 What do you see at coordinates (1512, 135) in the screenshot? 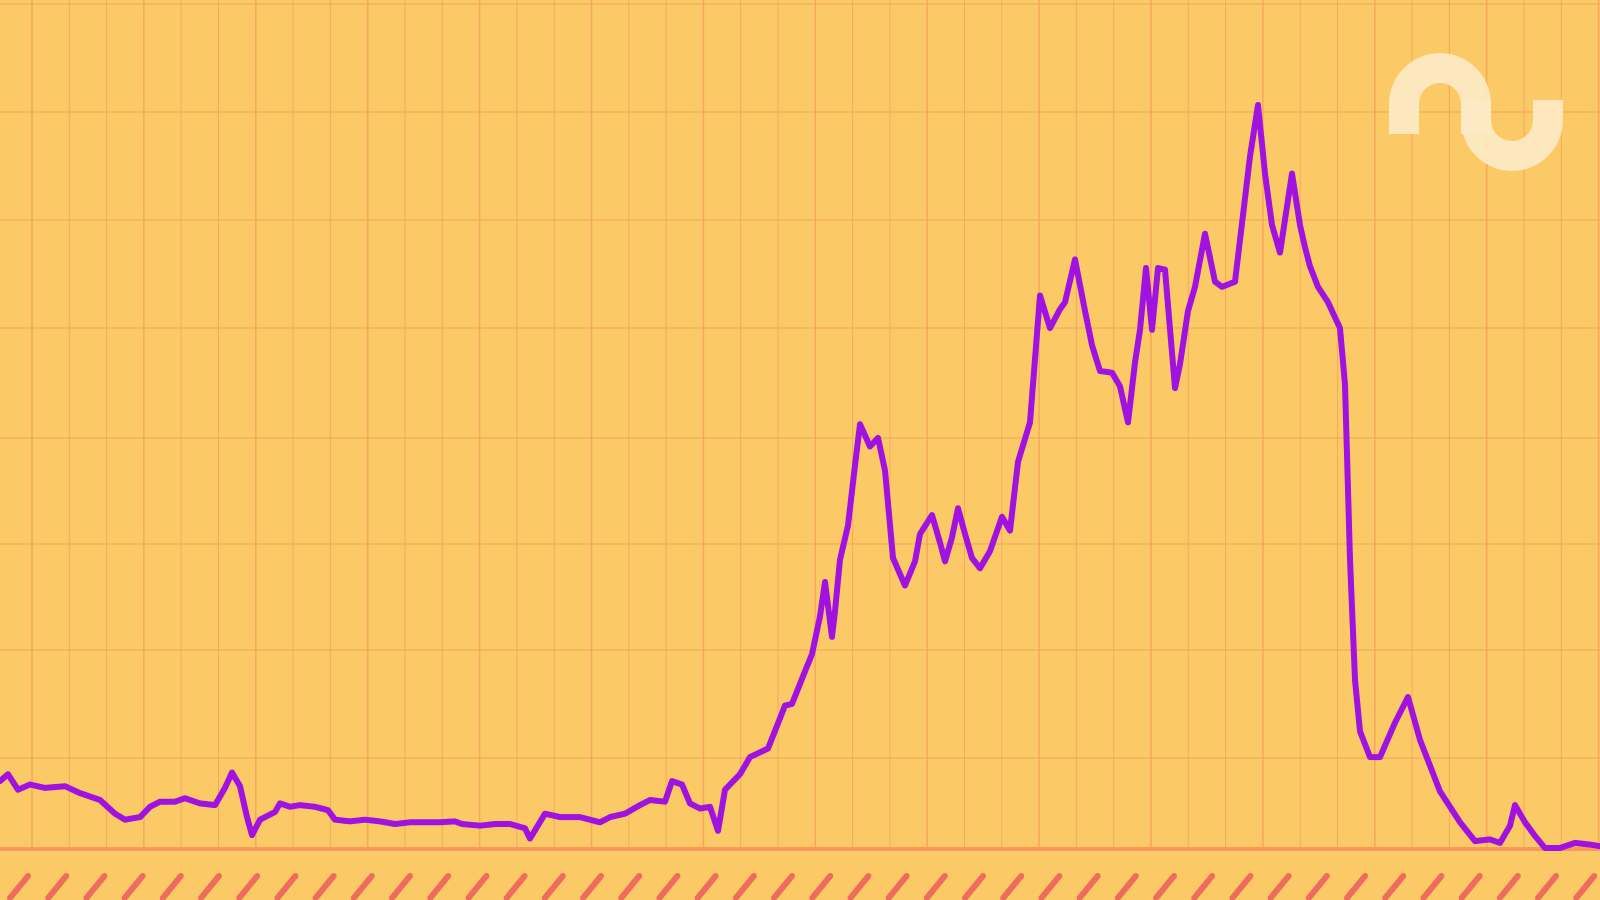
I see `logo-arch-u` at bounding box center [1512, 135].